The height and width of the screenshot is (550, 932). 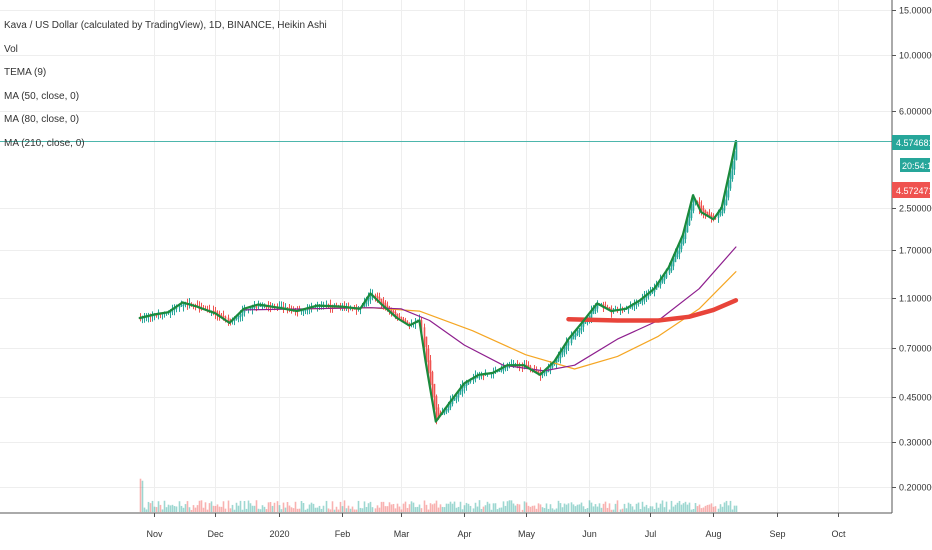 What do you see at coordinates (915, 299) in the screenshot?
I see `price-tick-label: 1.1000000` at bounding box center [915, 299].